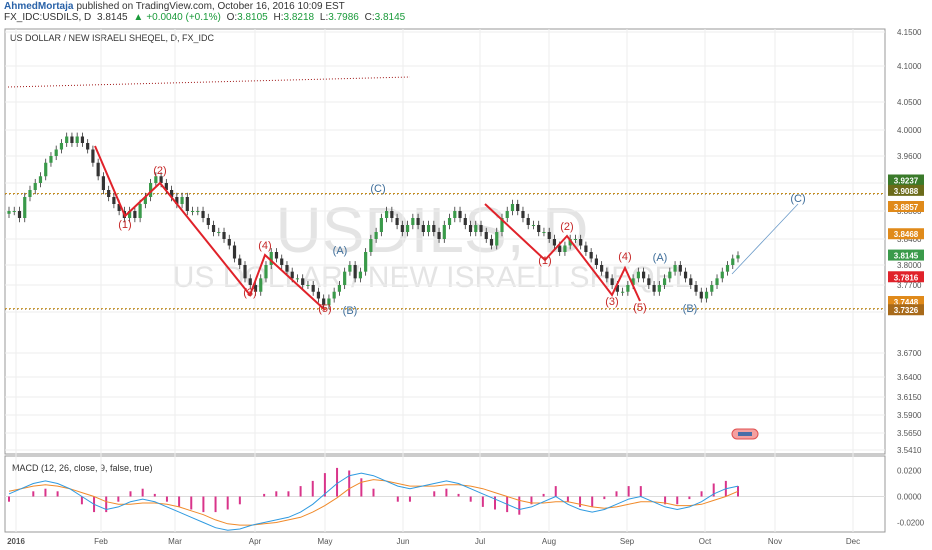  I want to click on macd-tick-label: -0.0200, so click(911, 523).